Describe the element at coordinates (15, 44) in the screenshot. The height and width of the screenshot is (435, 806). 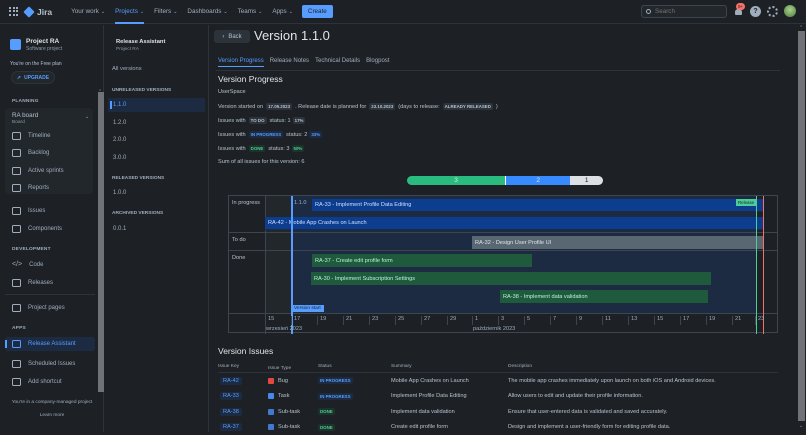
I see `project-icon` at that location.